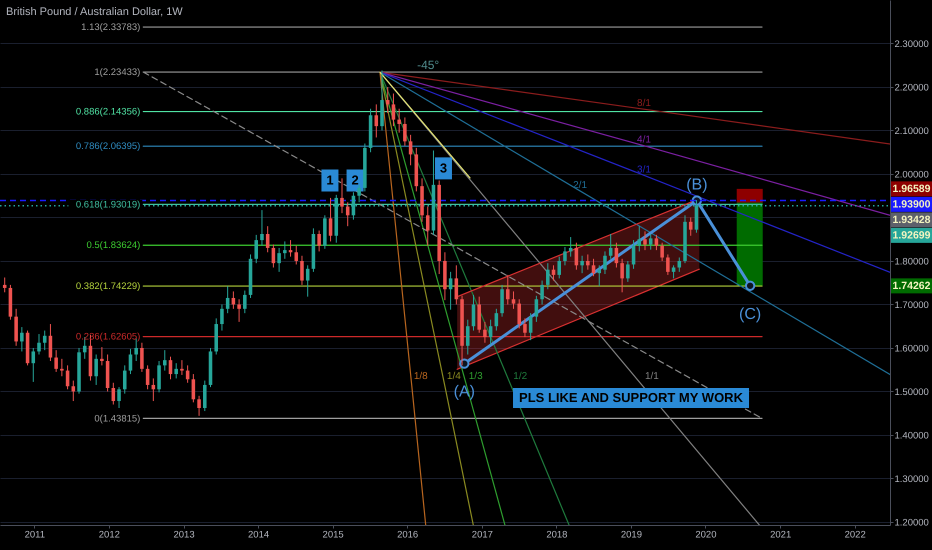 The height and width of the screenshot is (550, 932). What do you see at coordinates (454, 376) in the screenshot?
I see `series-label: 1/4` at bounding box center [454, 376].